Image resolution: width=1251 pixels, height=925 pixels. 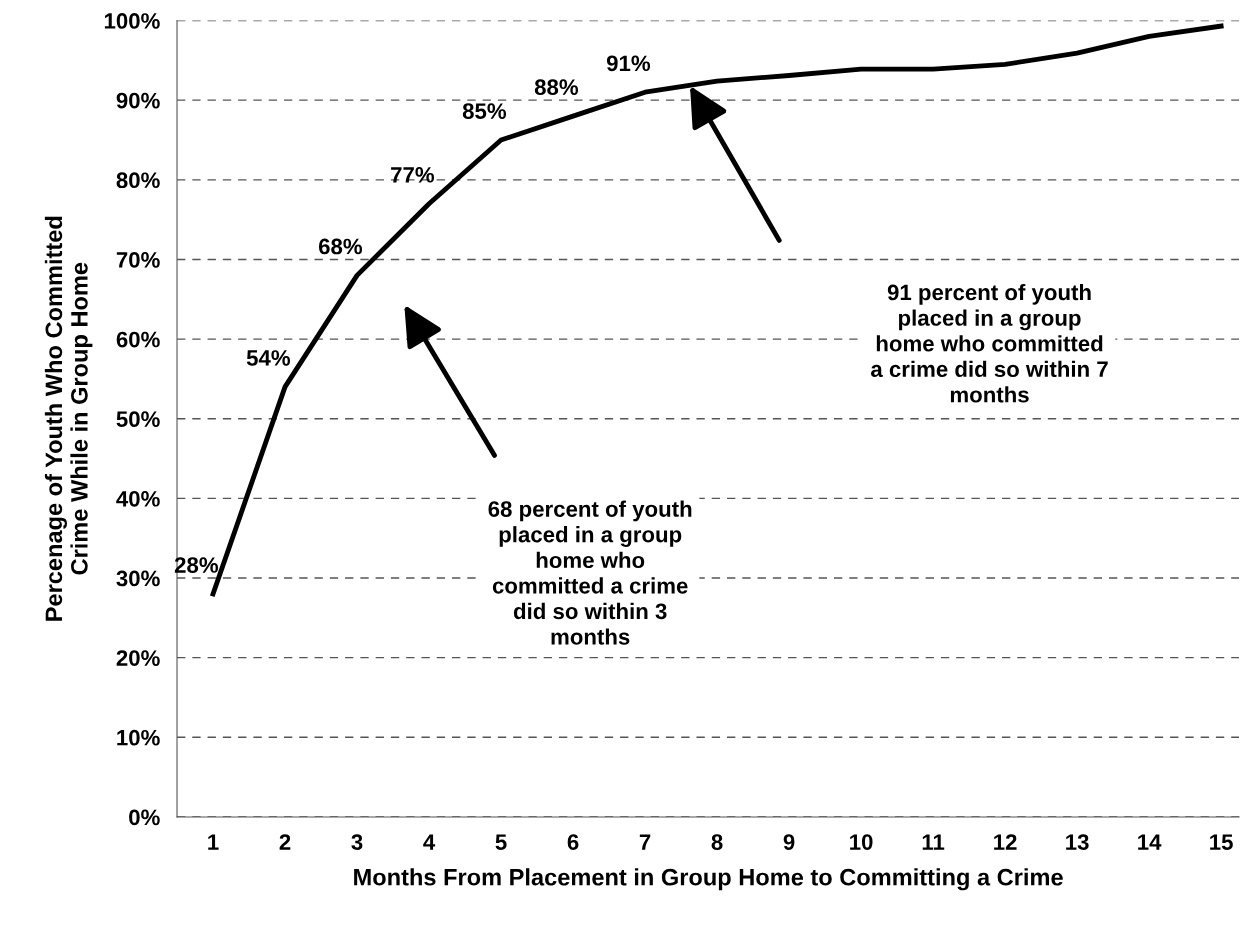 What do you see at coordinates (1005, 842) in the screenshot?
I see `x-tick-label: 12` at bounding box center [1005, 842].